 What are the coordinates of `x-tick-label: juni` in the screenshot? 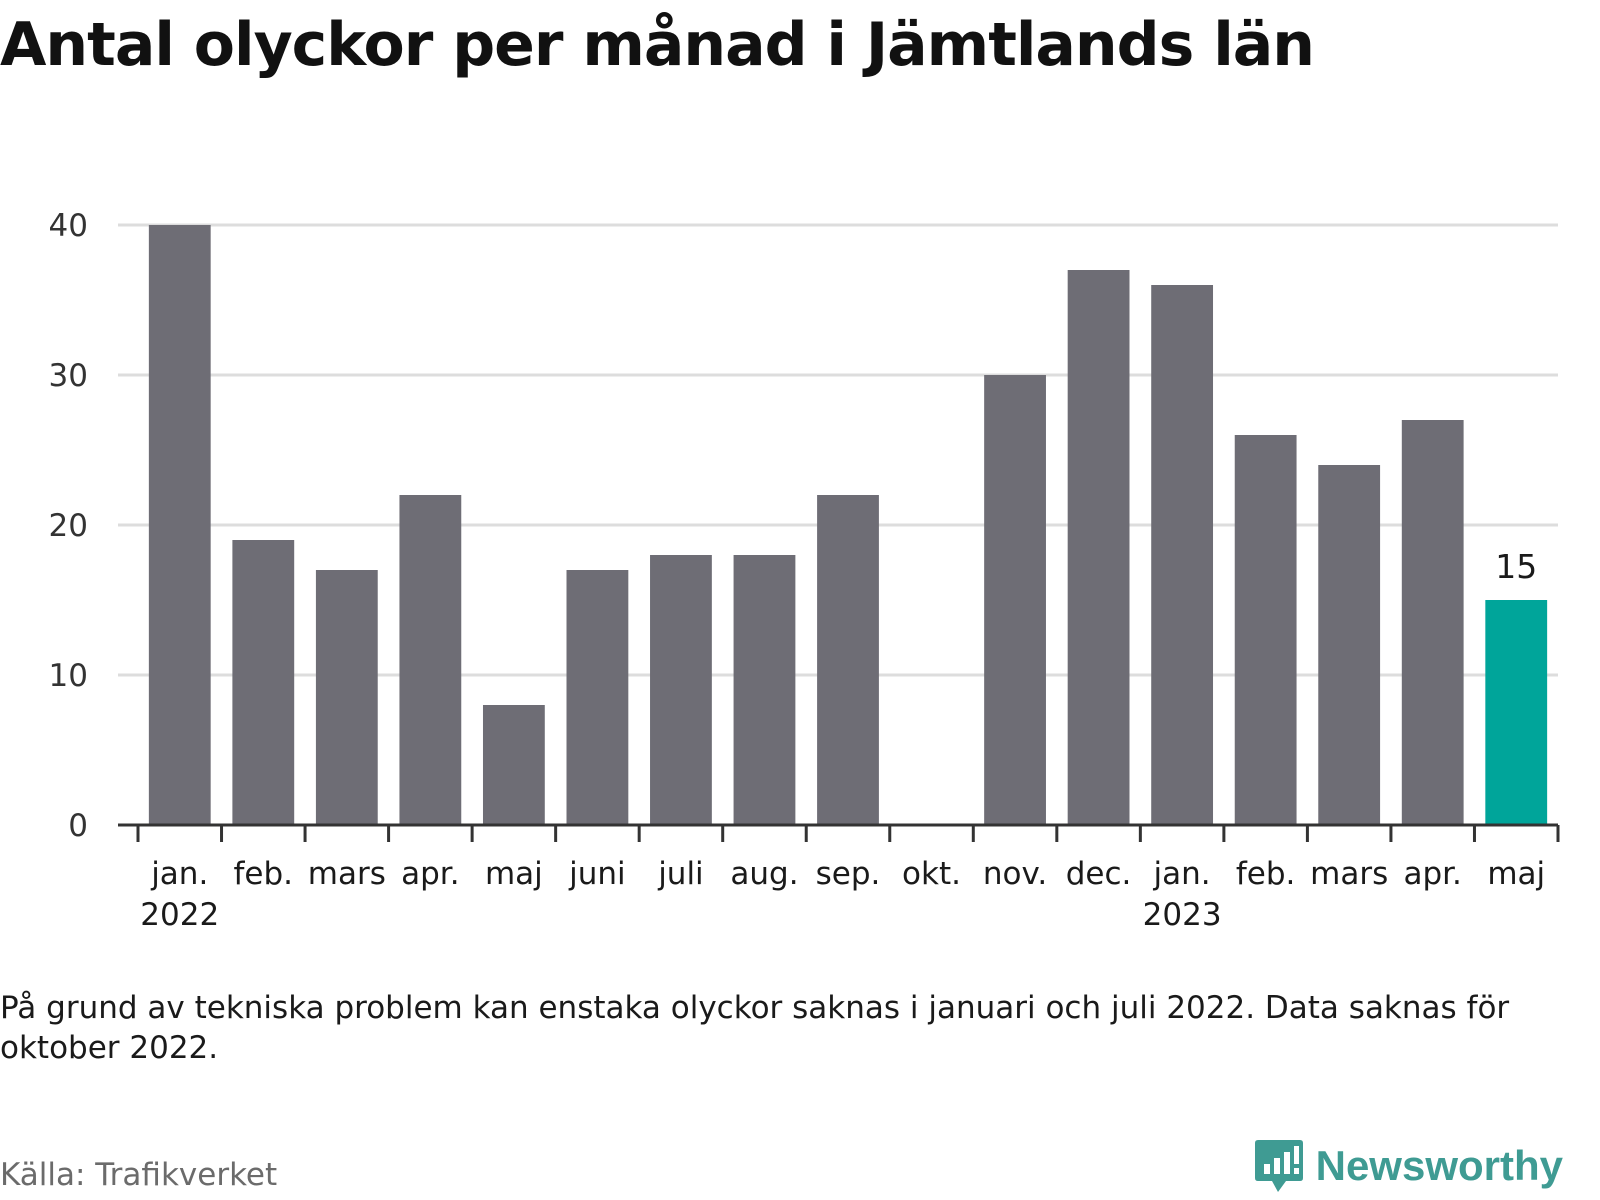 It's located at (597, 874).